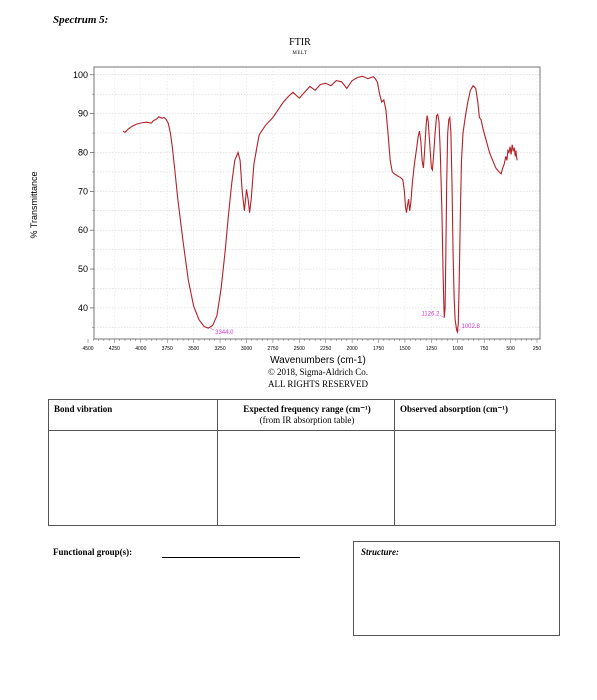  Describe the element at coordinates (34, 204) in the screenshot. I see `y-axis-label: % Transmittance` at that location.